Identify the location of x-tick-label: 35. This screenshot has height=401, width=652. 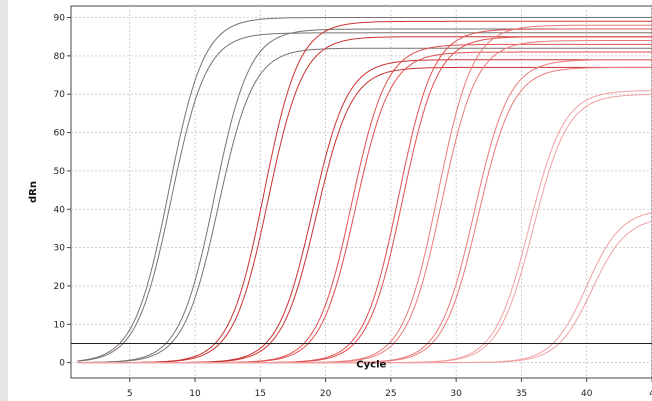
(521, 394).